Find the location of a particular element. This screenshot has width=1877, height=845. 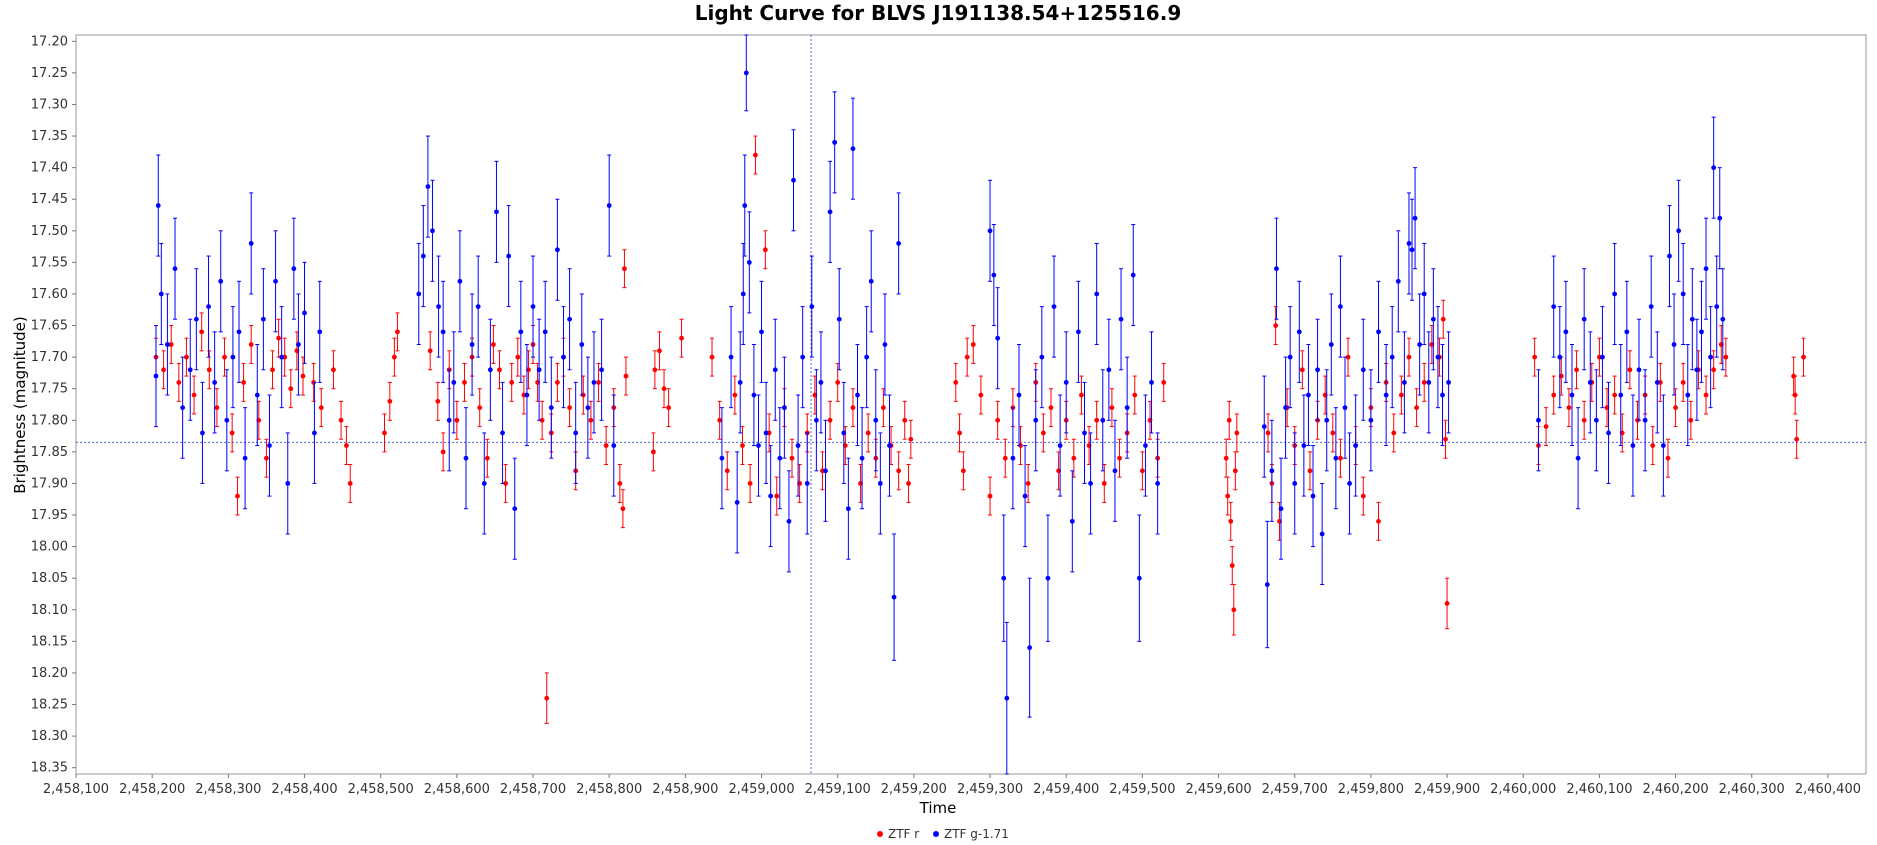

y-tick-label: 17.20 is located at coordinates (49, 41).